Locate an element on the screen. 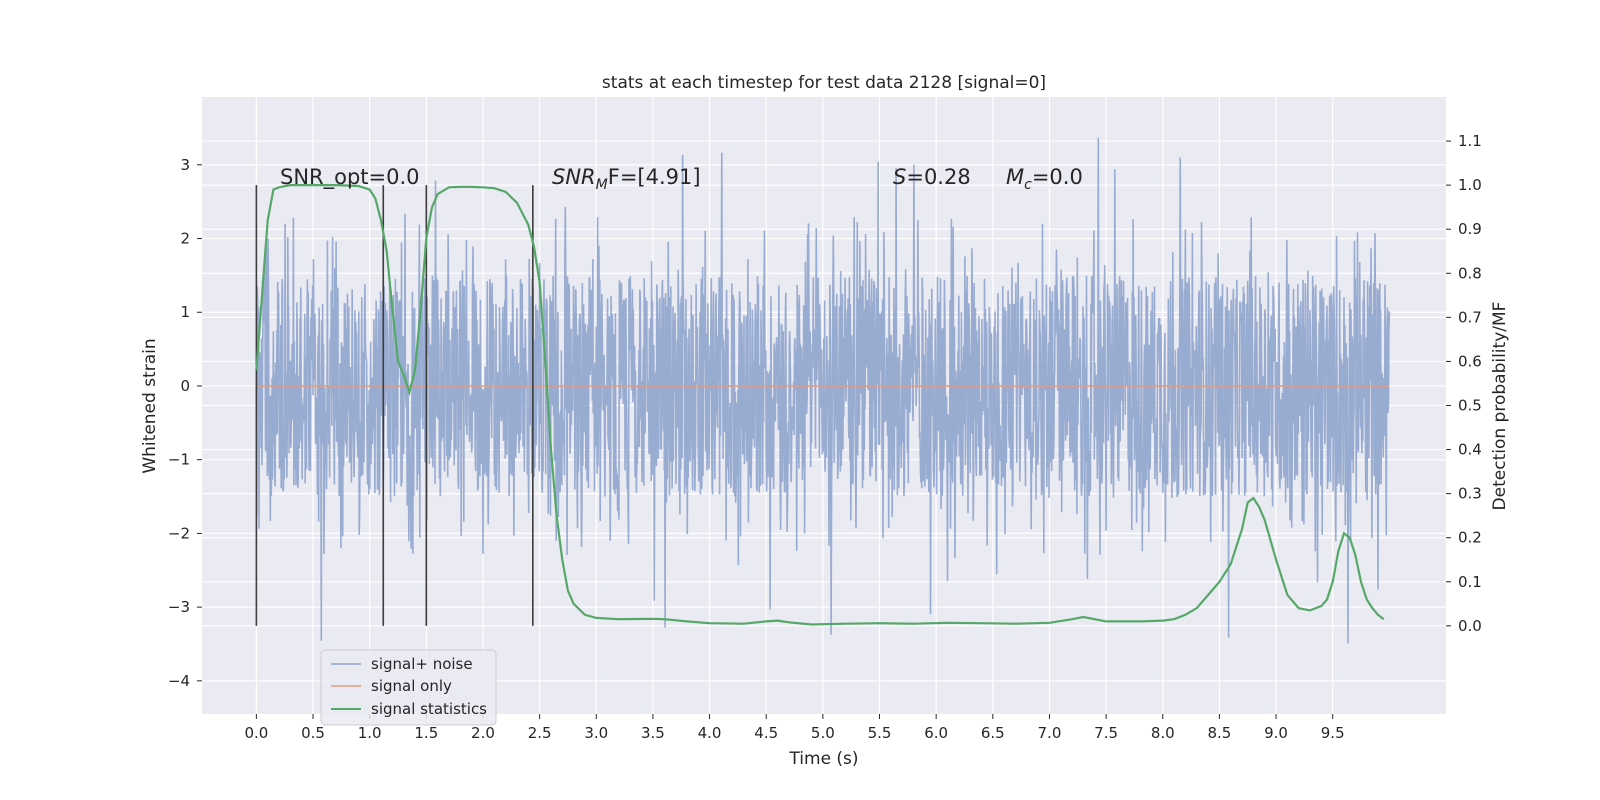 The width and height of the screenshot is (1600, 800). y2-axis-ticks: 0.0 0.1 0.2 0.3 0.4 0.5 0.6 0.7 0.8 0.9 1.0 1.1 is located at coordinates (1464, 383).